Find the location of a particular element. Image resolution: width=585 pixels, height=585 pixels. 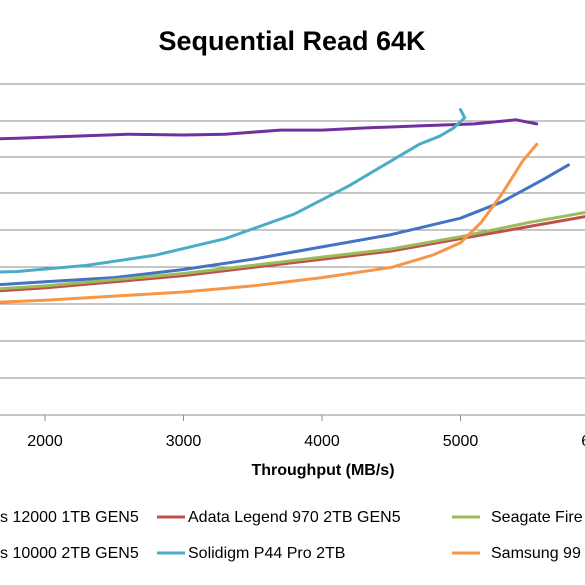

legend-label-0: s 12000 1TB GEN5 is located at coordinates (69, 517).